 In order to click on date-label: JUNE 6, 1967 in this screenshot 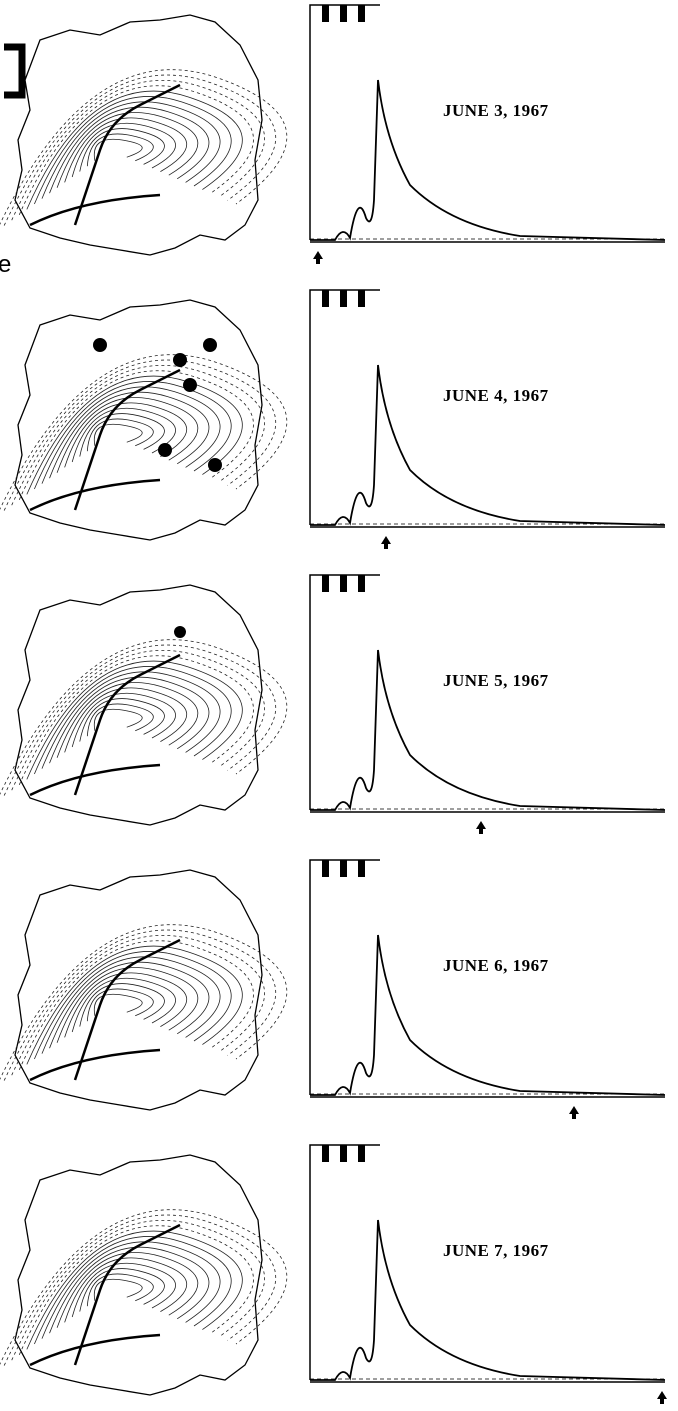, I will do `click(496, 965)`.